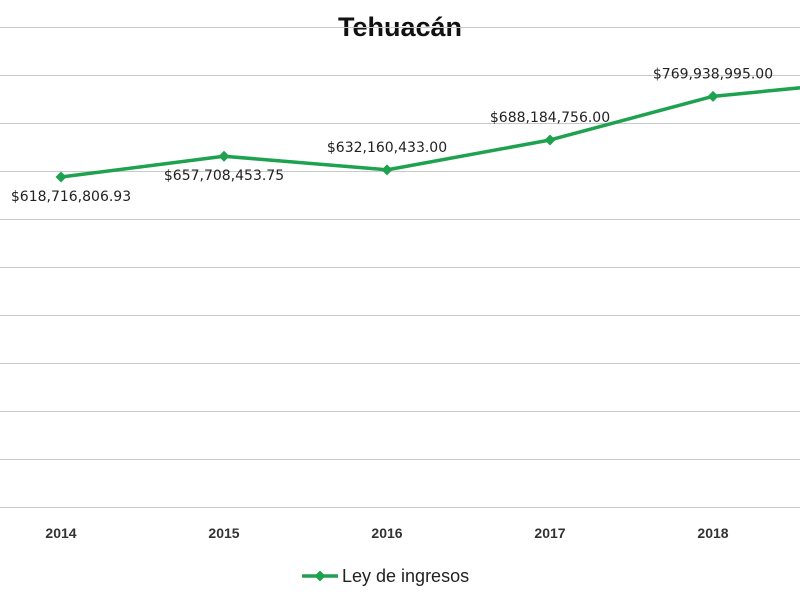 The image size is (800, 600). What do you see at coordinates (224, 176) in the screenshot?
I see `data-label: $657,708,453.75` at bounding box center [224, 176].